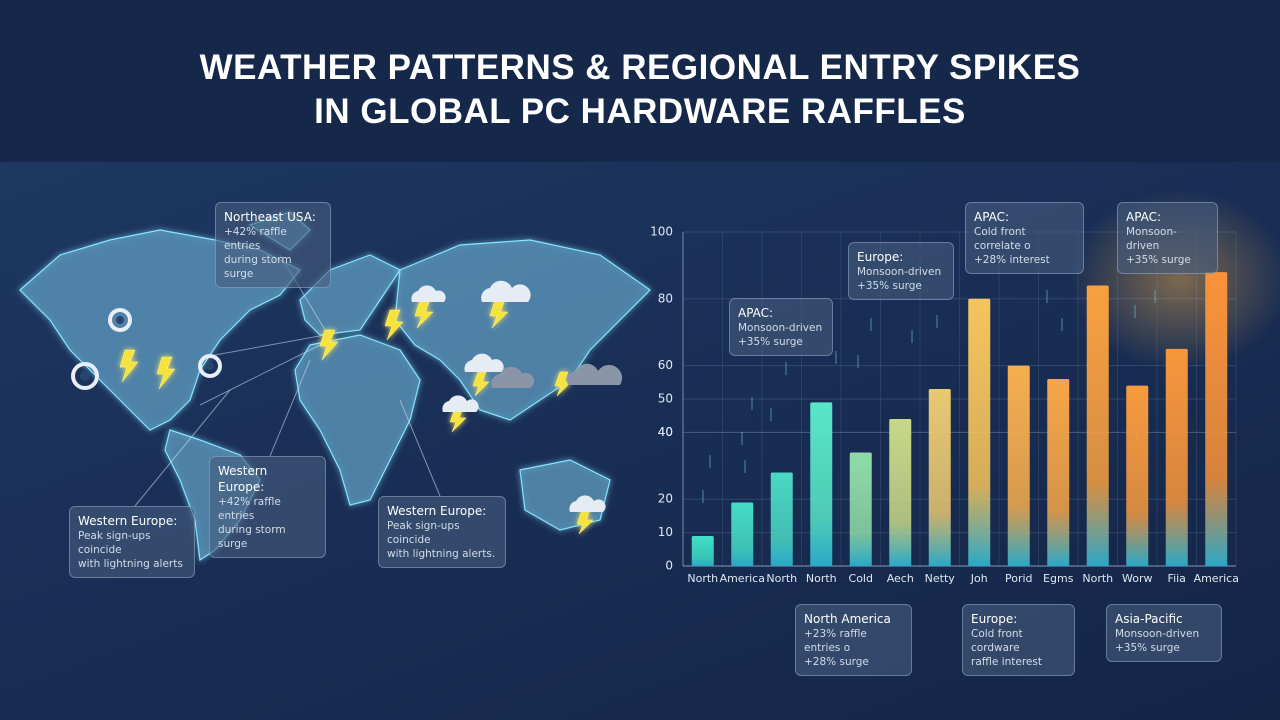  I want to click on x-tick-label: Netty, so click(940, 578).